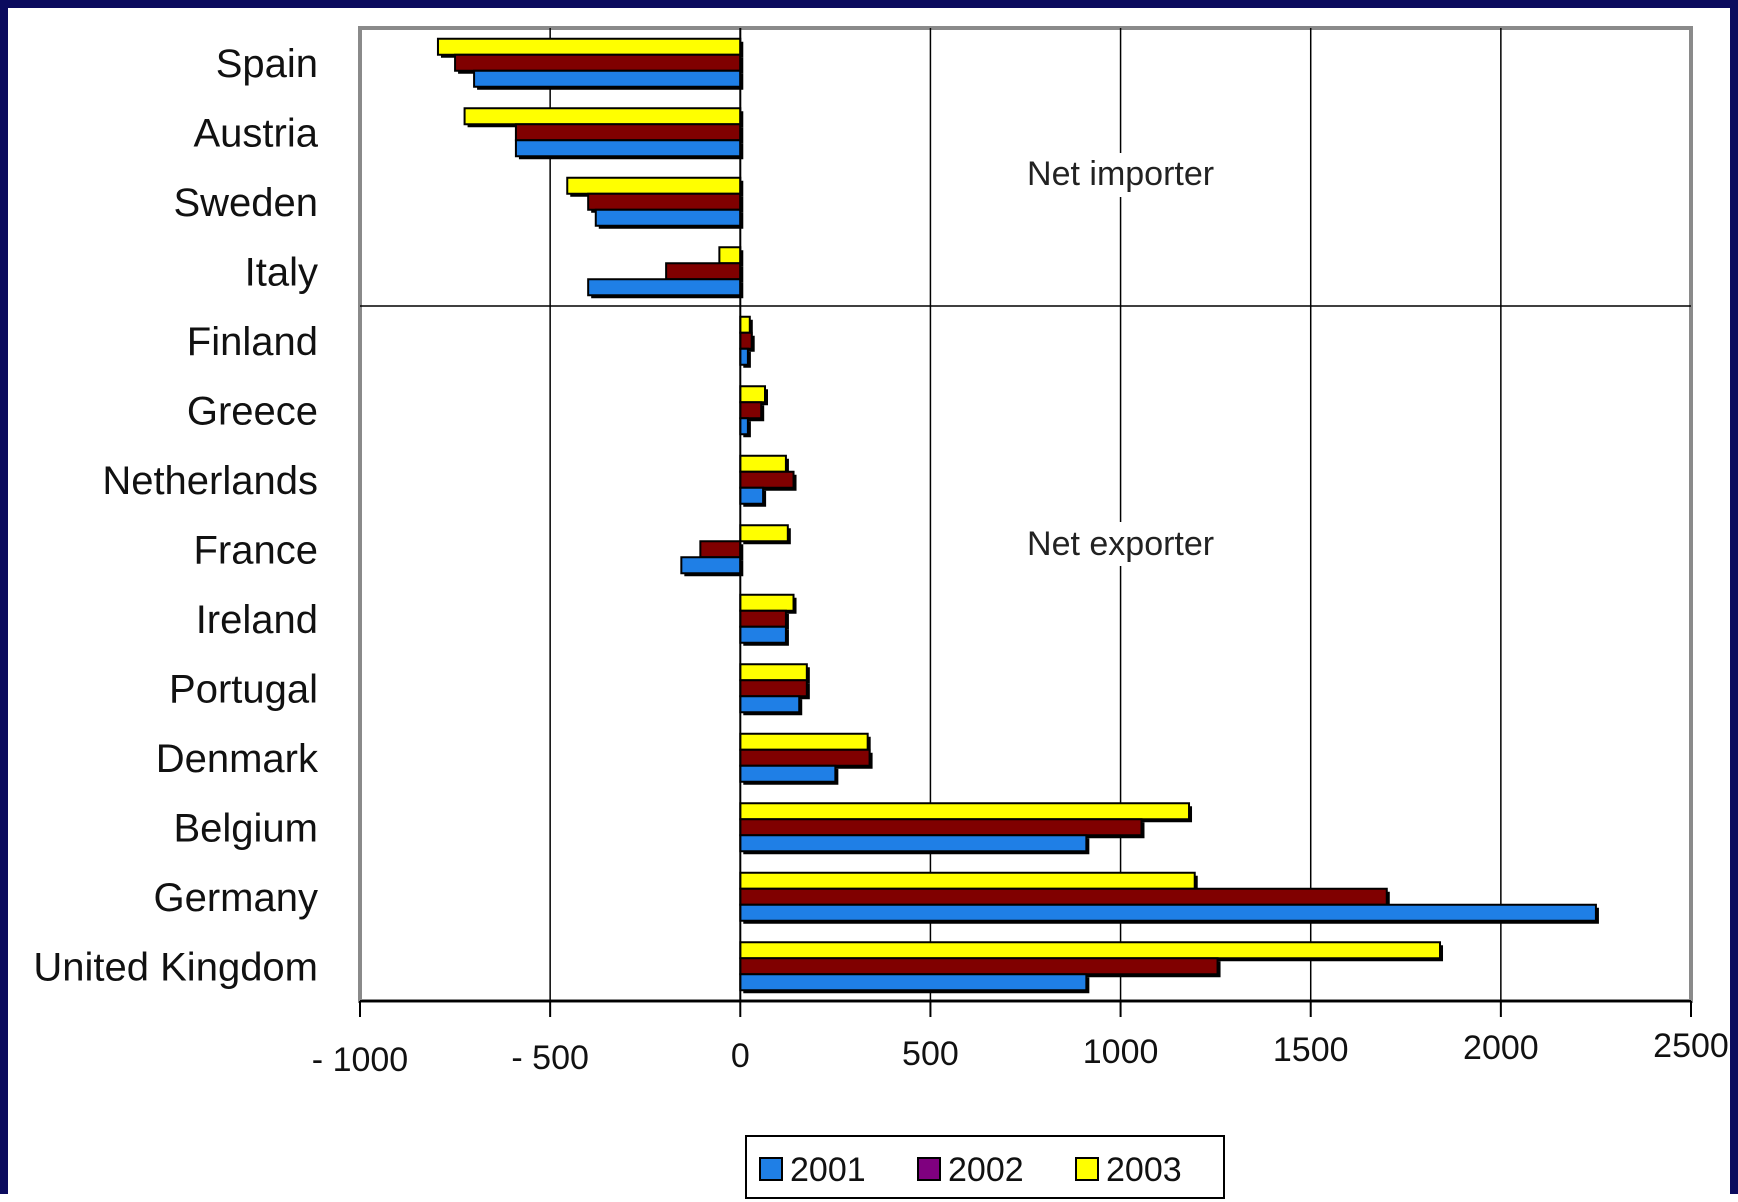 Image resolution: width=1738 pixels, height=1202 pixels. What do you see at coordinates (929, 1169) in the screenshot?
I see `legend-swatch-2002` at bounding box center [929, 1169].